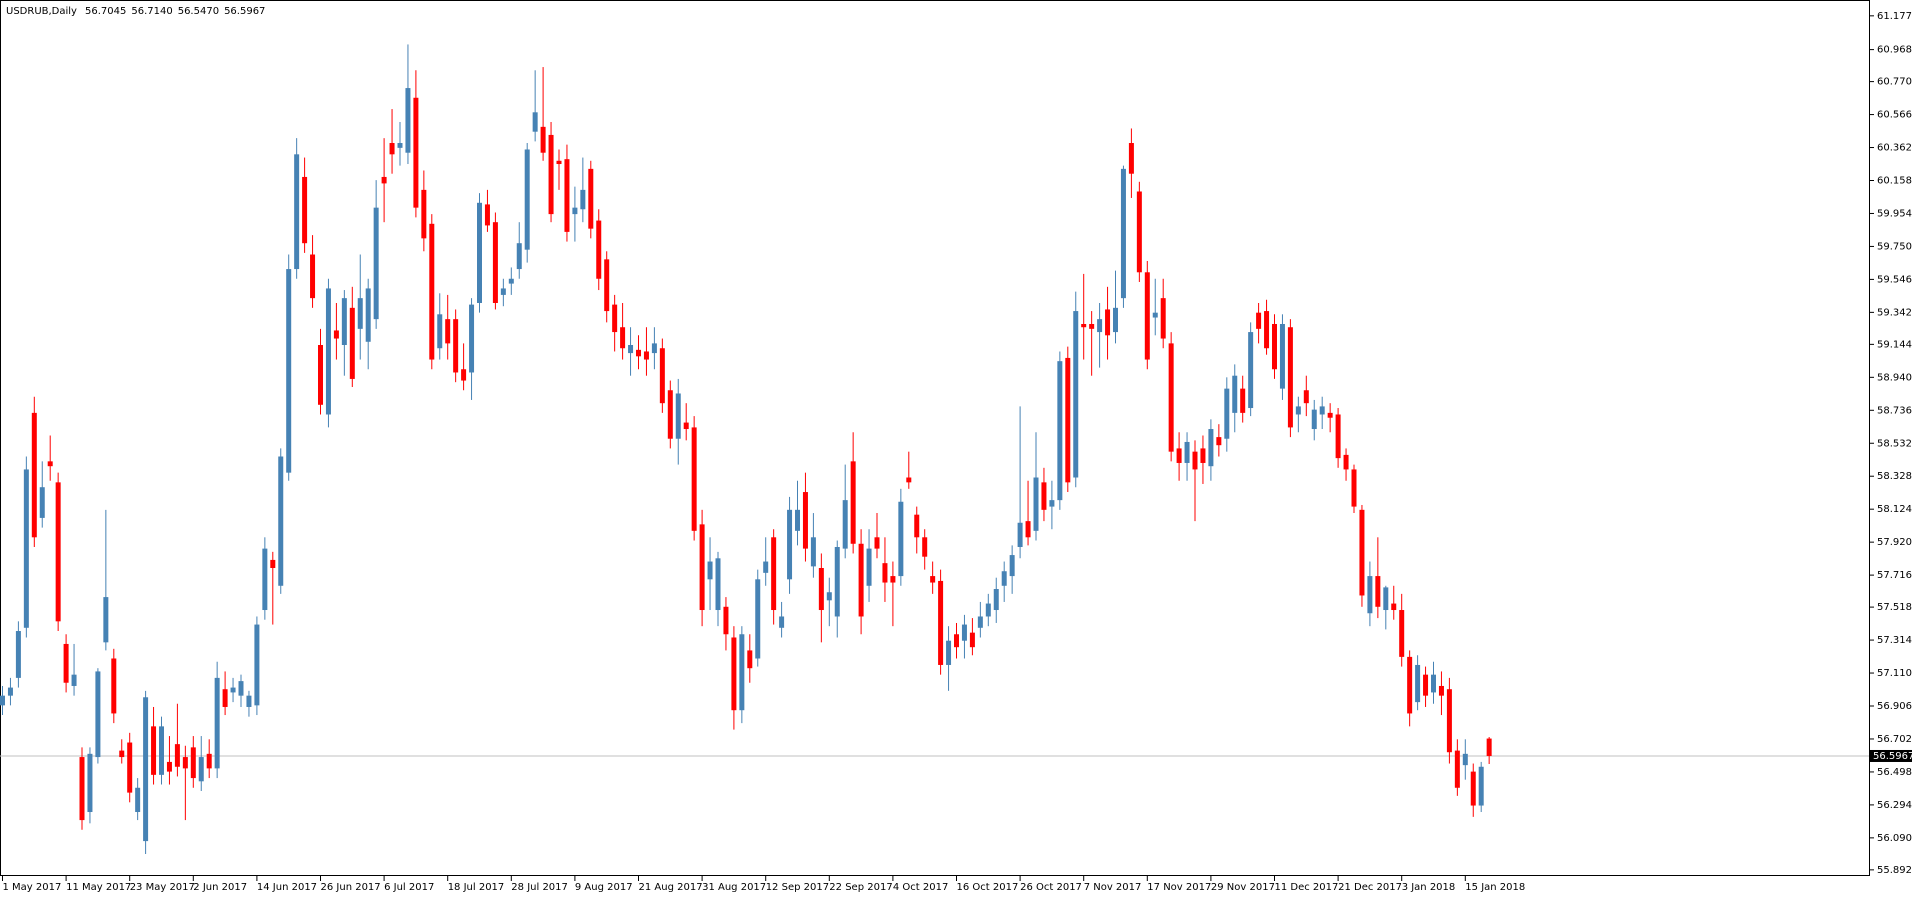 This screenshot has height=897, width=1912. What do you see at coordinates (1894, 640) in the screenshot?
I see `y-tick-label: 57.3140` at bounding box center [1894, 640].